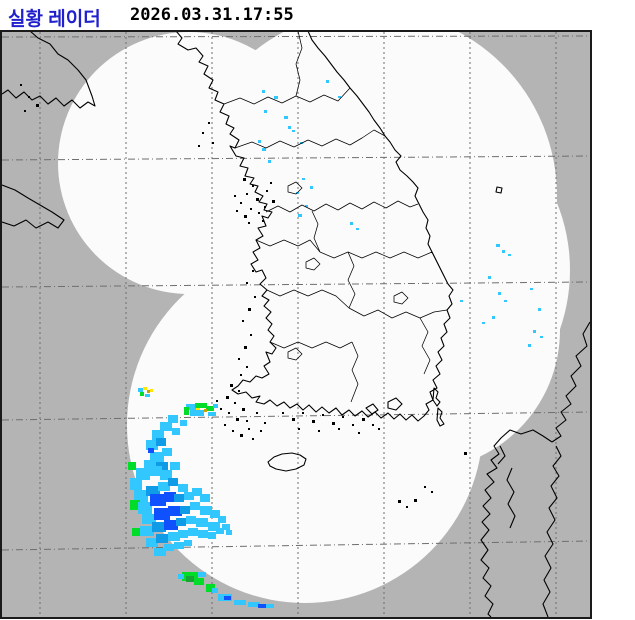 This screenshot has width=635, height=620. What do you see at coordinates (49, 70) in the screenshot?
I see `china-coastline` at bounding box center [49, 70].